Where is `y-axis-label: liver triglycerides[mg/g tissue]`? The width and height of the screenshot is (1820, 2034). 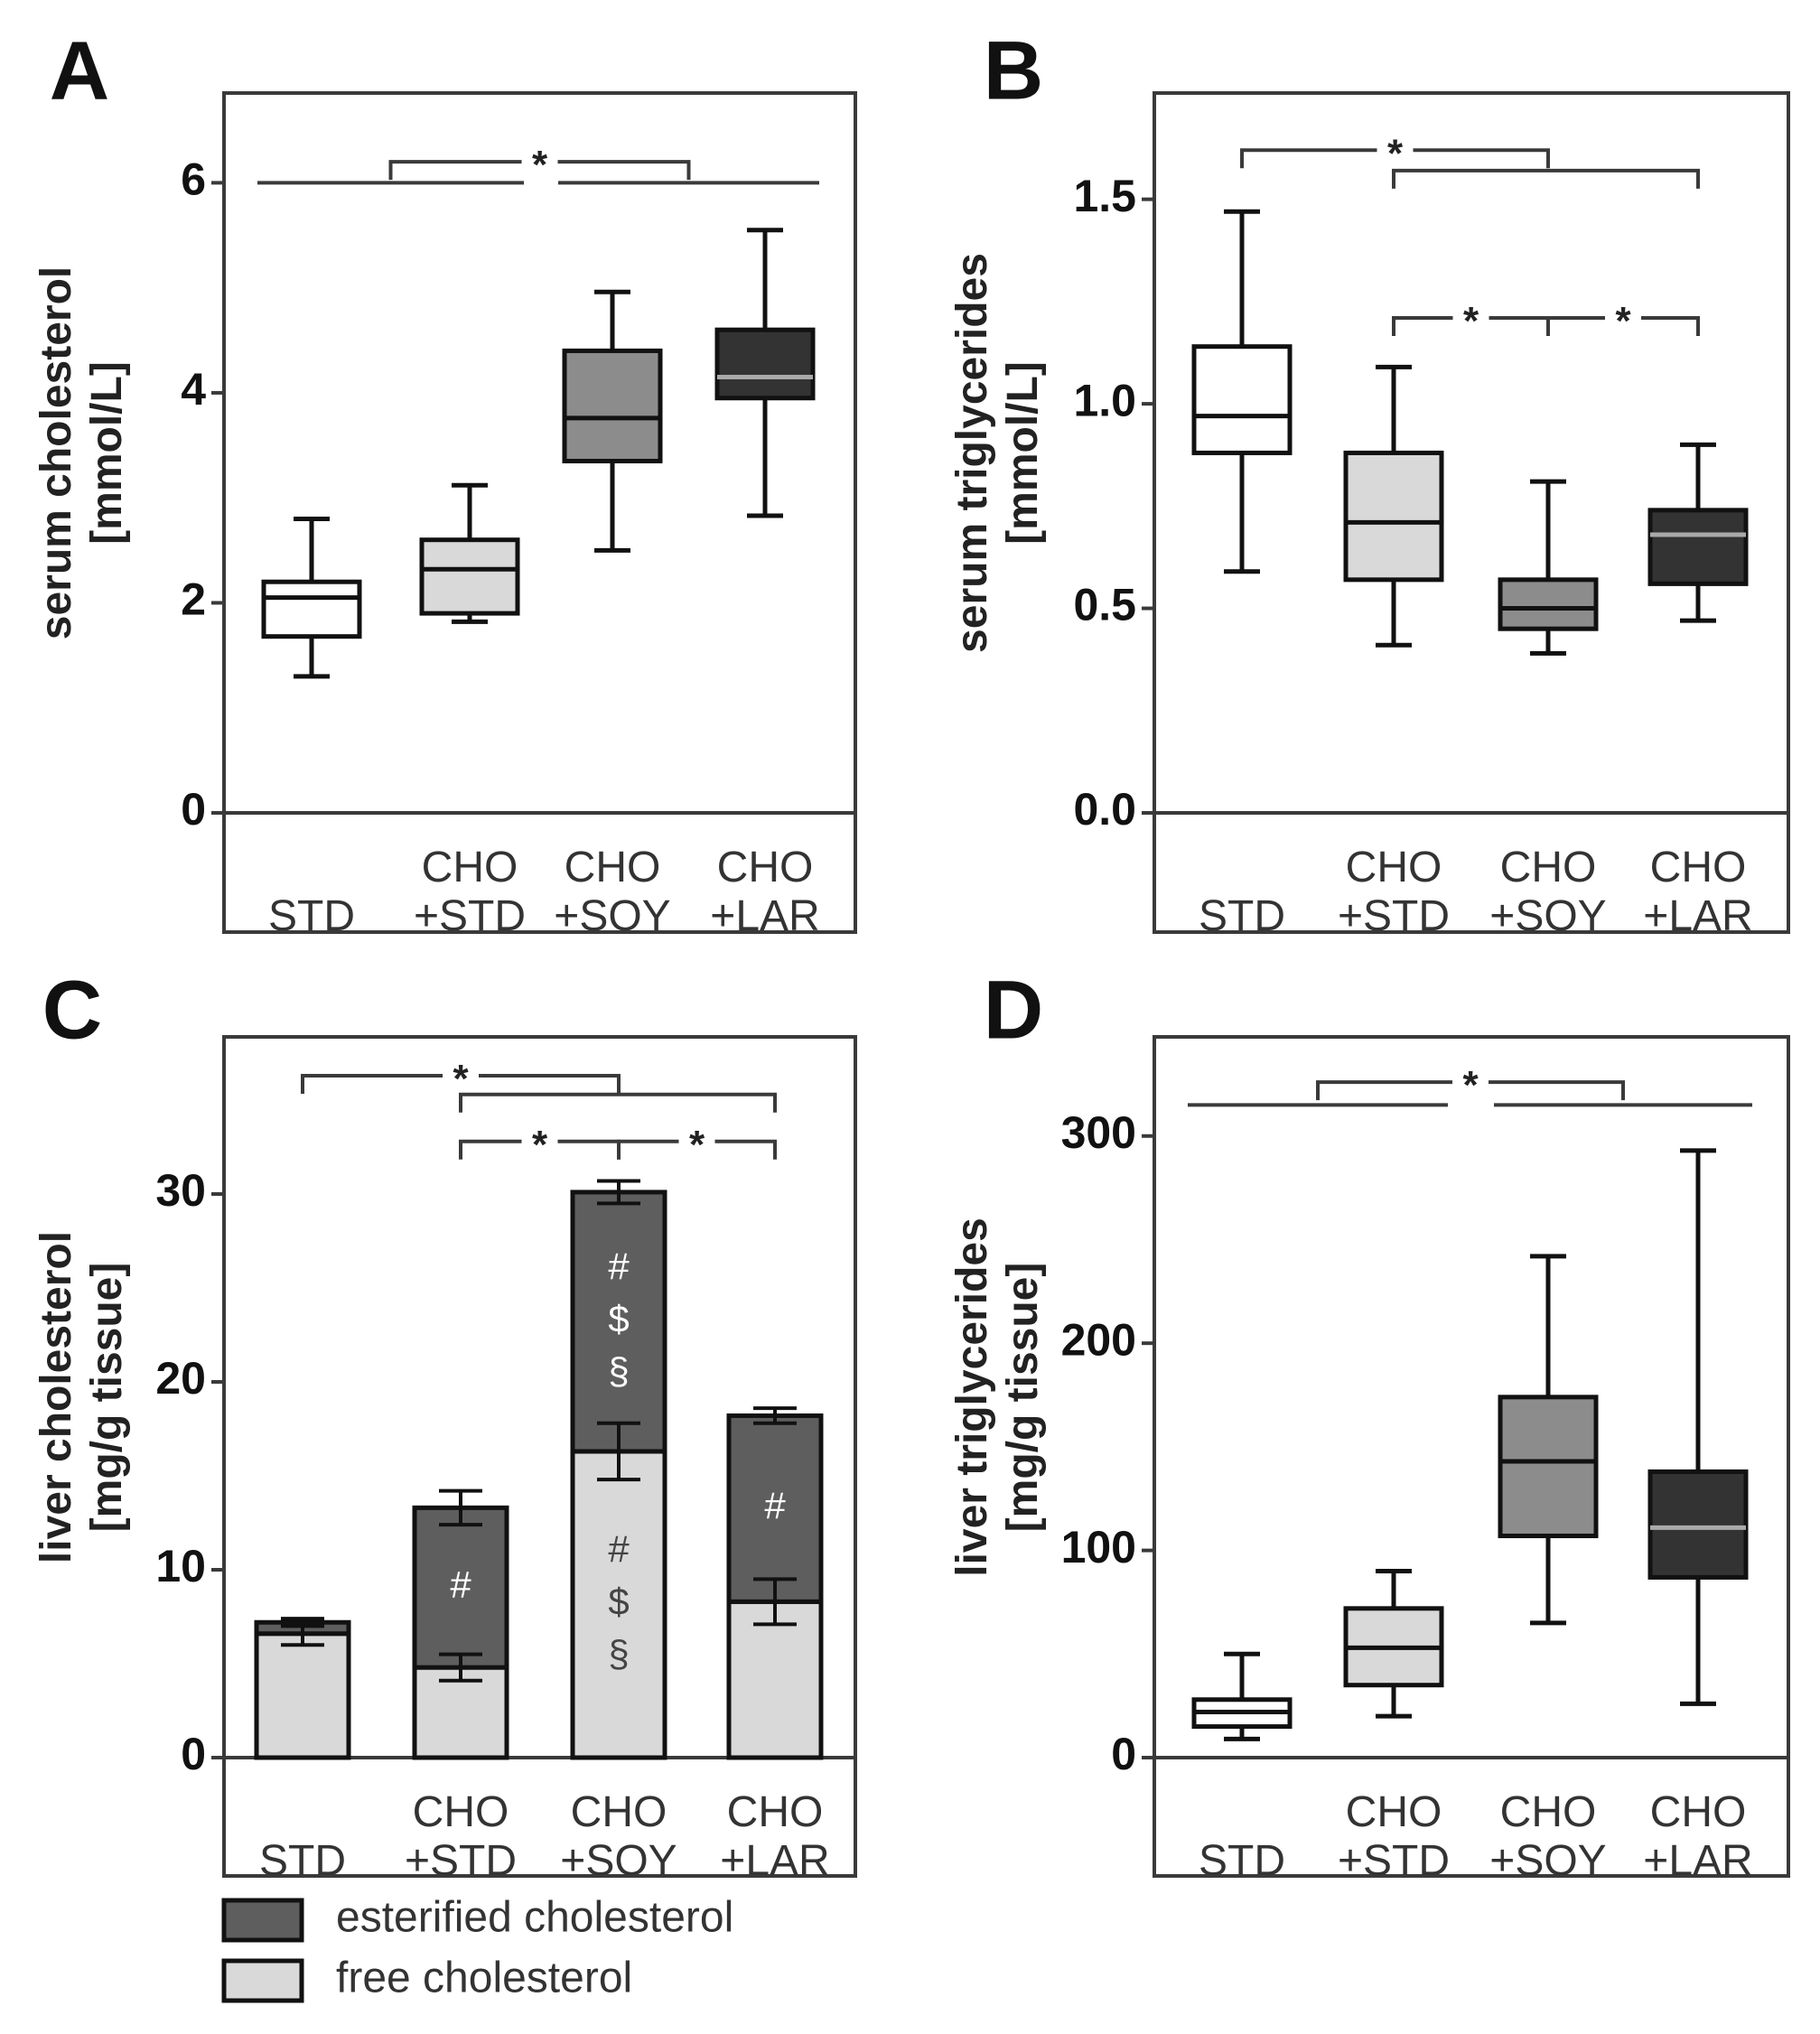
y-axis-label: liver triglycerides[mg/g tissue] is located at coordinates (997, 1397).